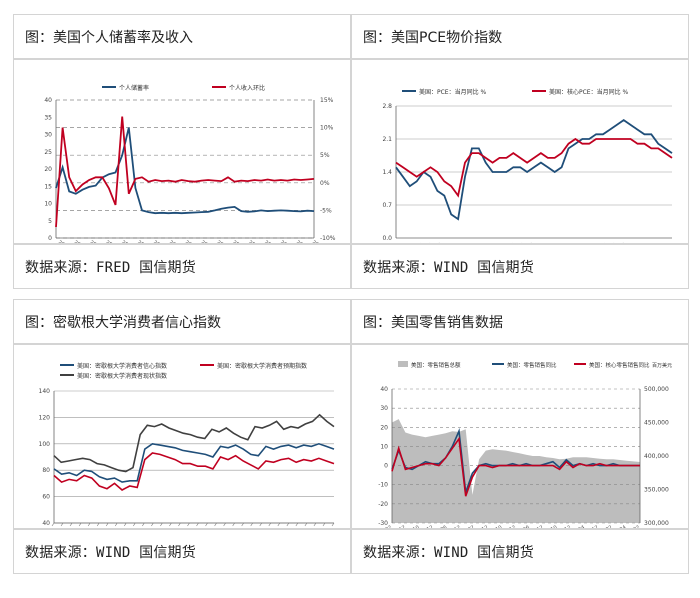 The width and height of the screenshot is (700, 598). Describe the element at coordinates (383, 485) in the screenshot. I see `left-y-tick: -10` at that location.